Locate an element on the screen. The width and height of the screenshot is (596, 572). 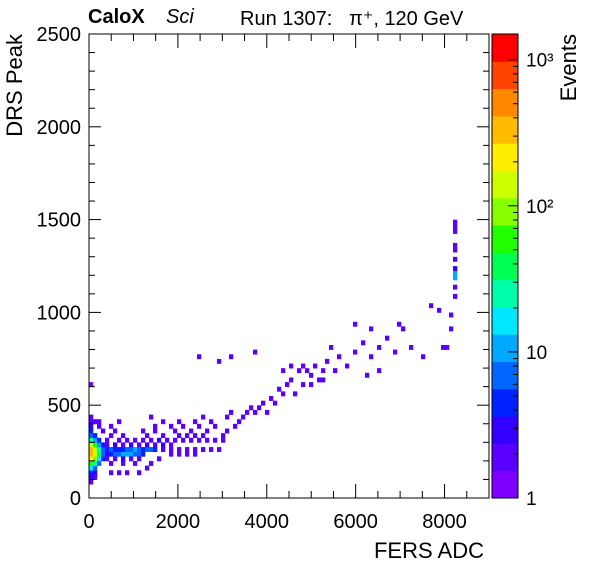
x-tick-label: 8000 is located at coordinates (444, 522).